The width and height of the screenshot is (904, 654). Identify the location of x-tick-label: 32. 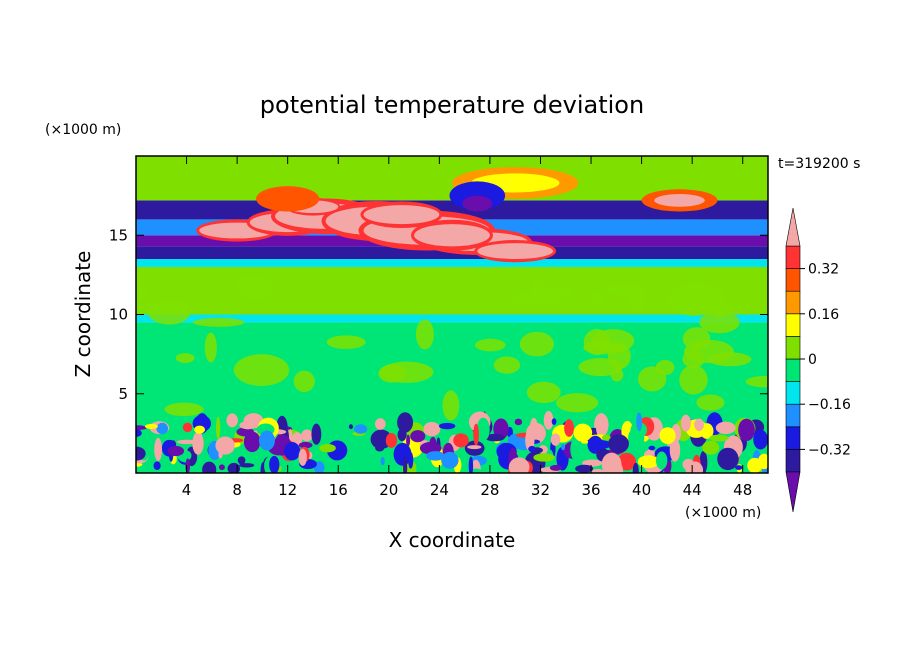
(540, 490).